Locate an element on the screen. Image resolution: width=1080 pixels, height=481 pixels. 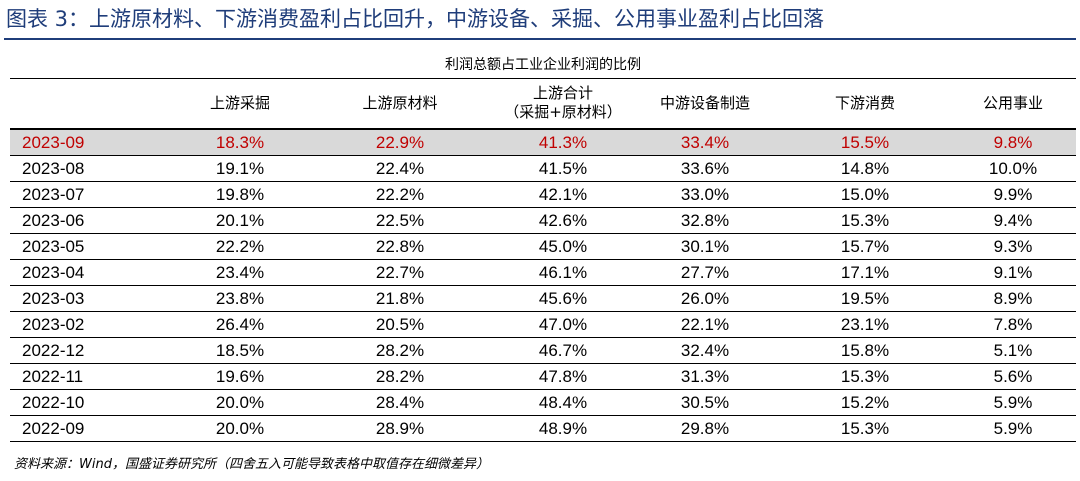
header-upstream-materials: 上游原材料 is located at coordinates (400, 102).